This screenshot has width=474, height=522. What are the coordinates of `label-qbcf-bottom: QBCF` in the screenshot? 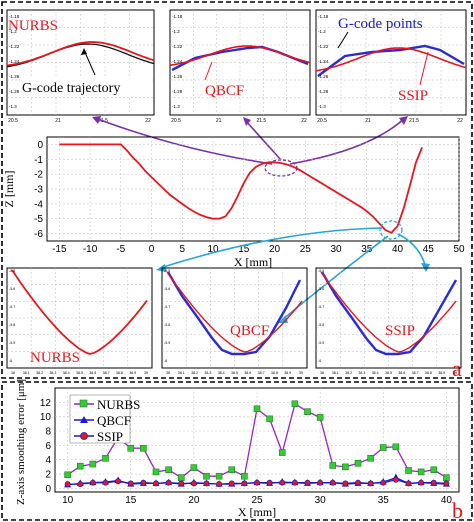 It's located at (249, 331).